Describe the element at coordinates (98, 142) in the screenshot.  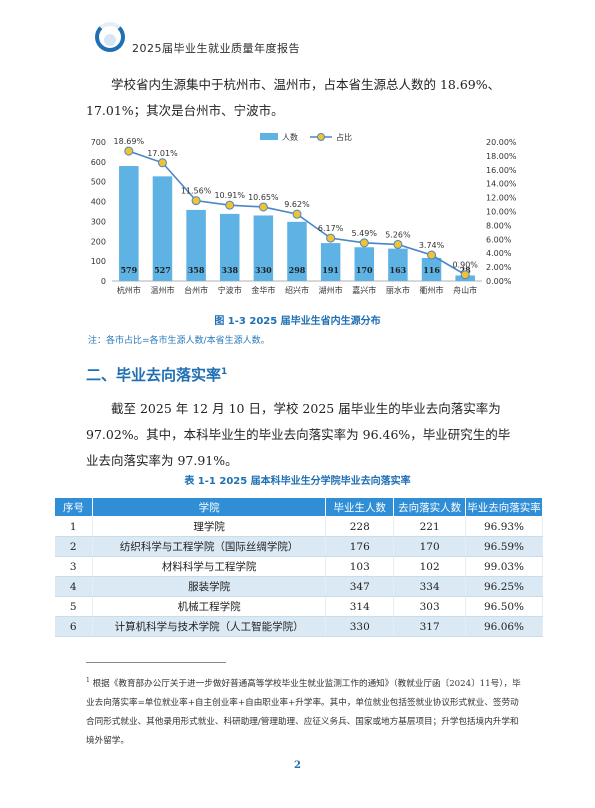
I see `y-left-tick-label: 700` at that location.